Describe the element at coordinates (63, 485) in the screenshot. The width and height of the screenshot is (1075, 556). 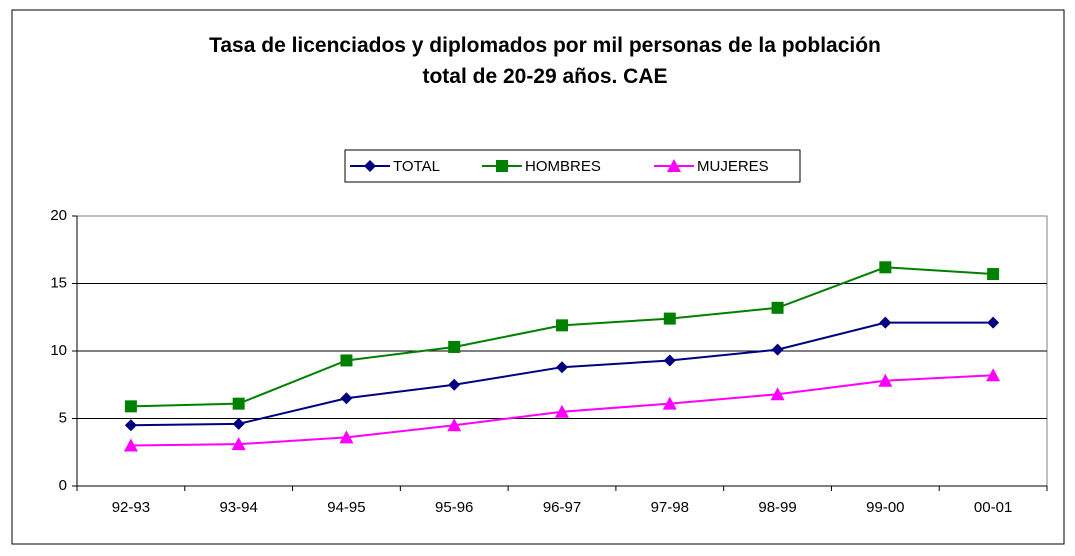
I see `y-tick-label: 0` at that location.